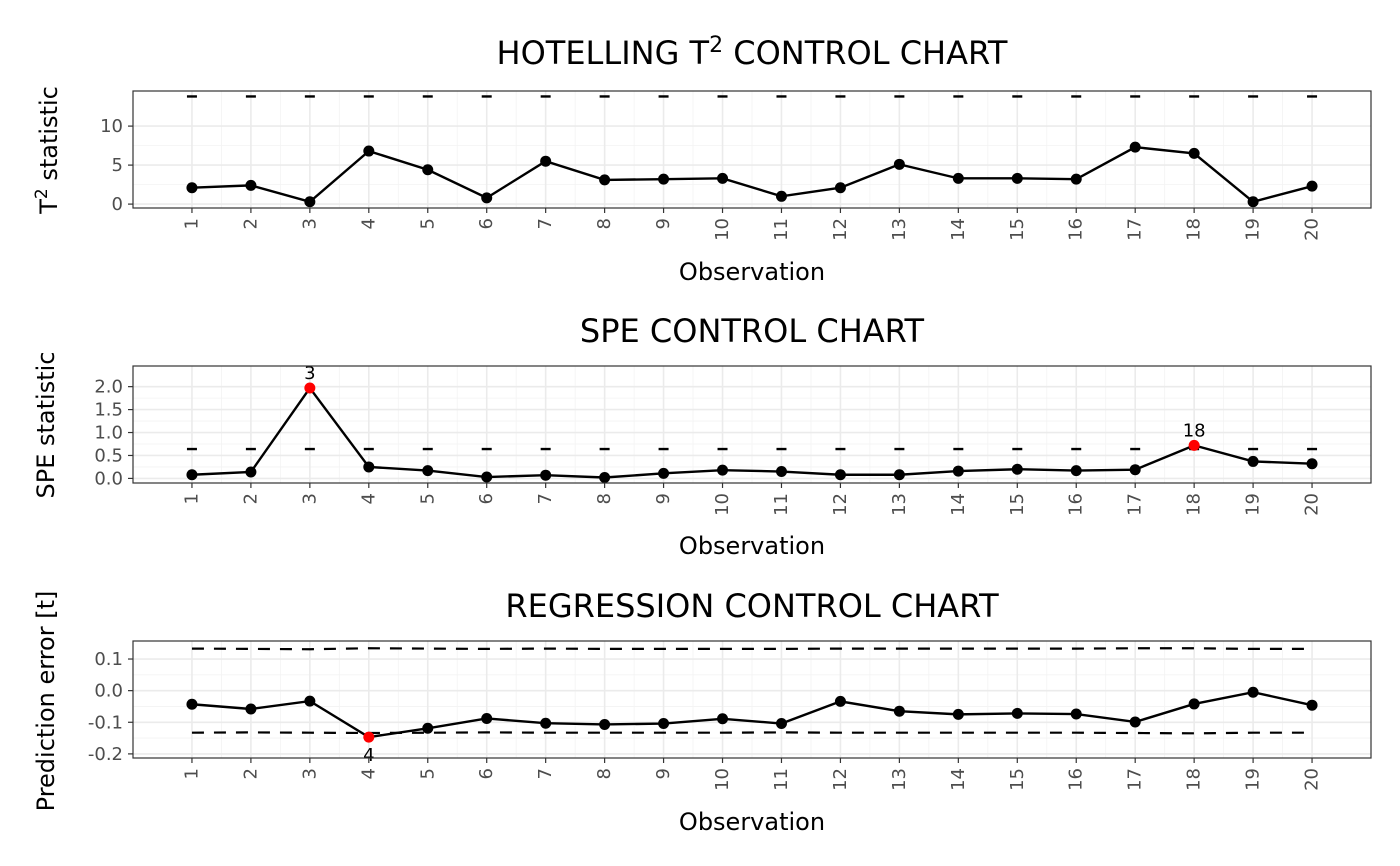 This screenshot has width=1400, height=866. I want to click on upper-limit-line, so click(752, 649).